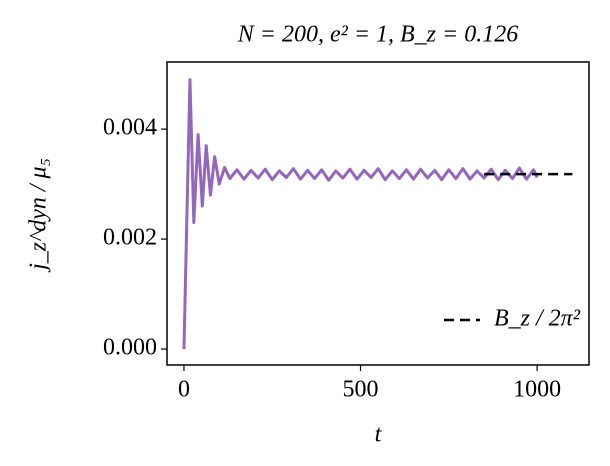 Image resolution: width=610 pixels, height=466 pixels. What do you see at coordinates (537, 319) in the screenshot?
I see `legend-label: B_z / 2π²` at bounding box center [537, 319].